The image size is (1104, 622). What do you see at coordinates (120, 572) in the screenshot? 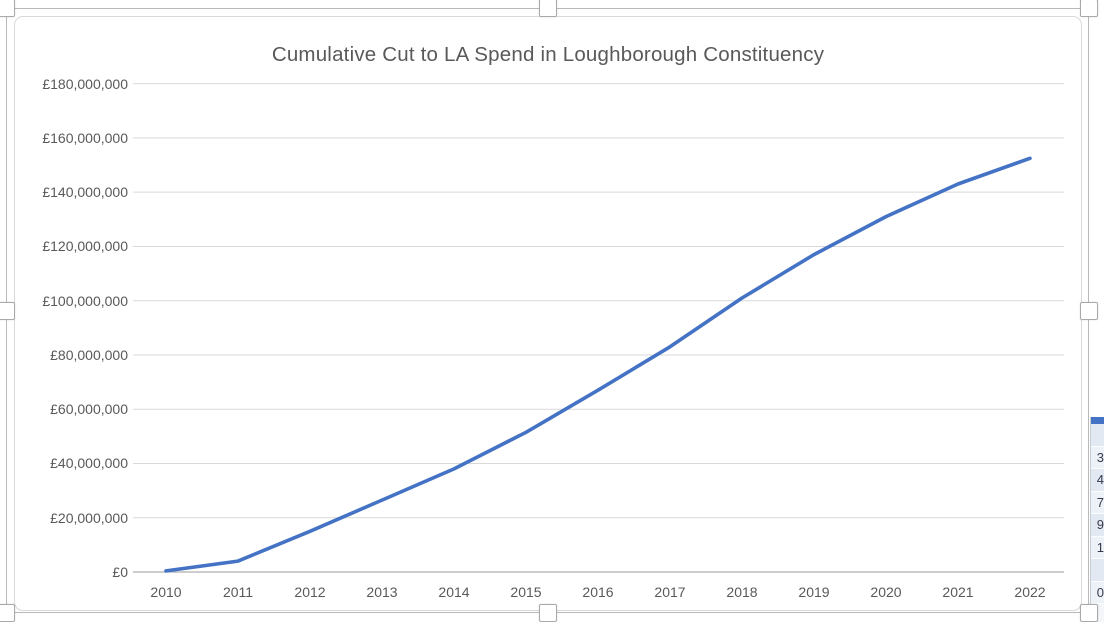
I see `y-tick-label: £0` at bounding box center [120, 572].